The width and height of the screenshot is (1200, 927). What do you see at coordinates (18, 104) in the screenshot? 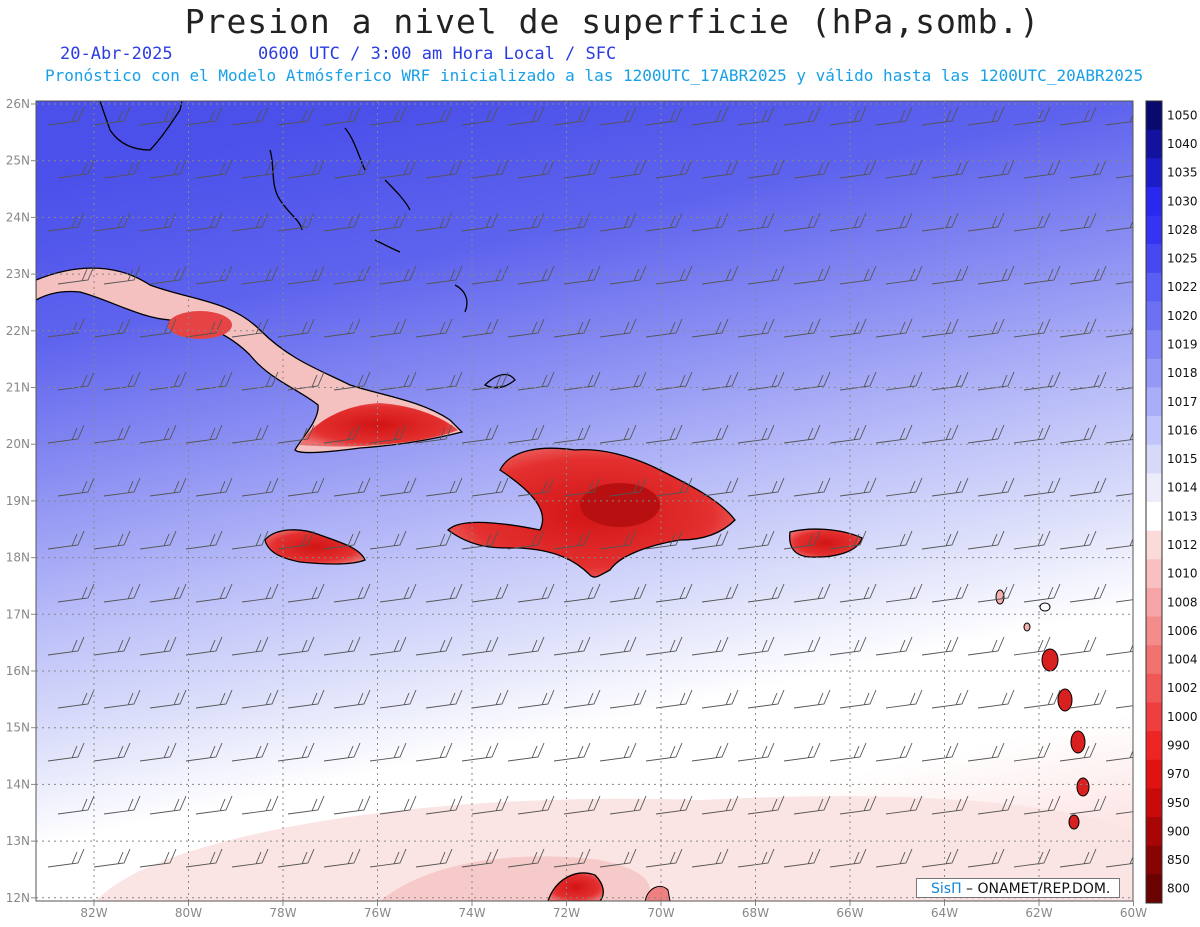
I see `latitude-label: 26N` at bounding box center [18, 104].